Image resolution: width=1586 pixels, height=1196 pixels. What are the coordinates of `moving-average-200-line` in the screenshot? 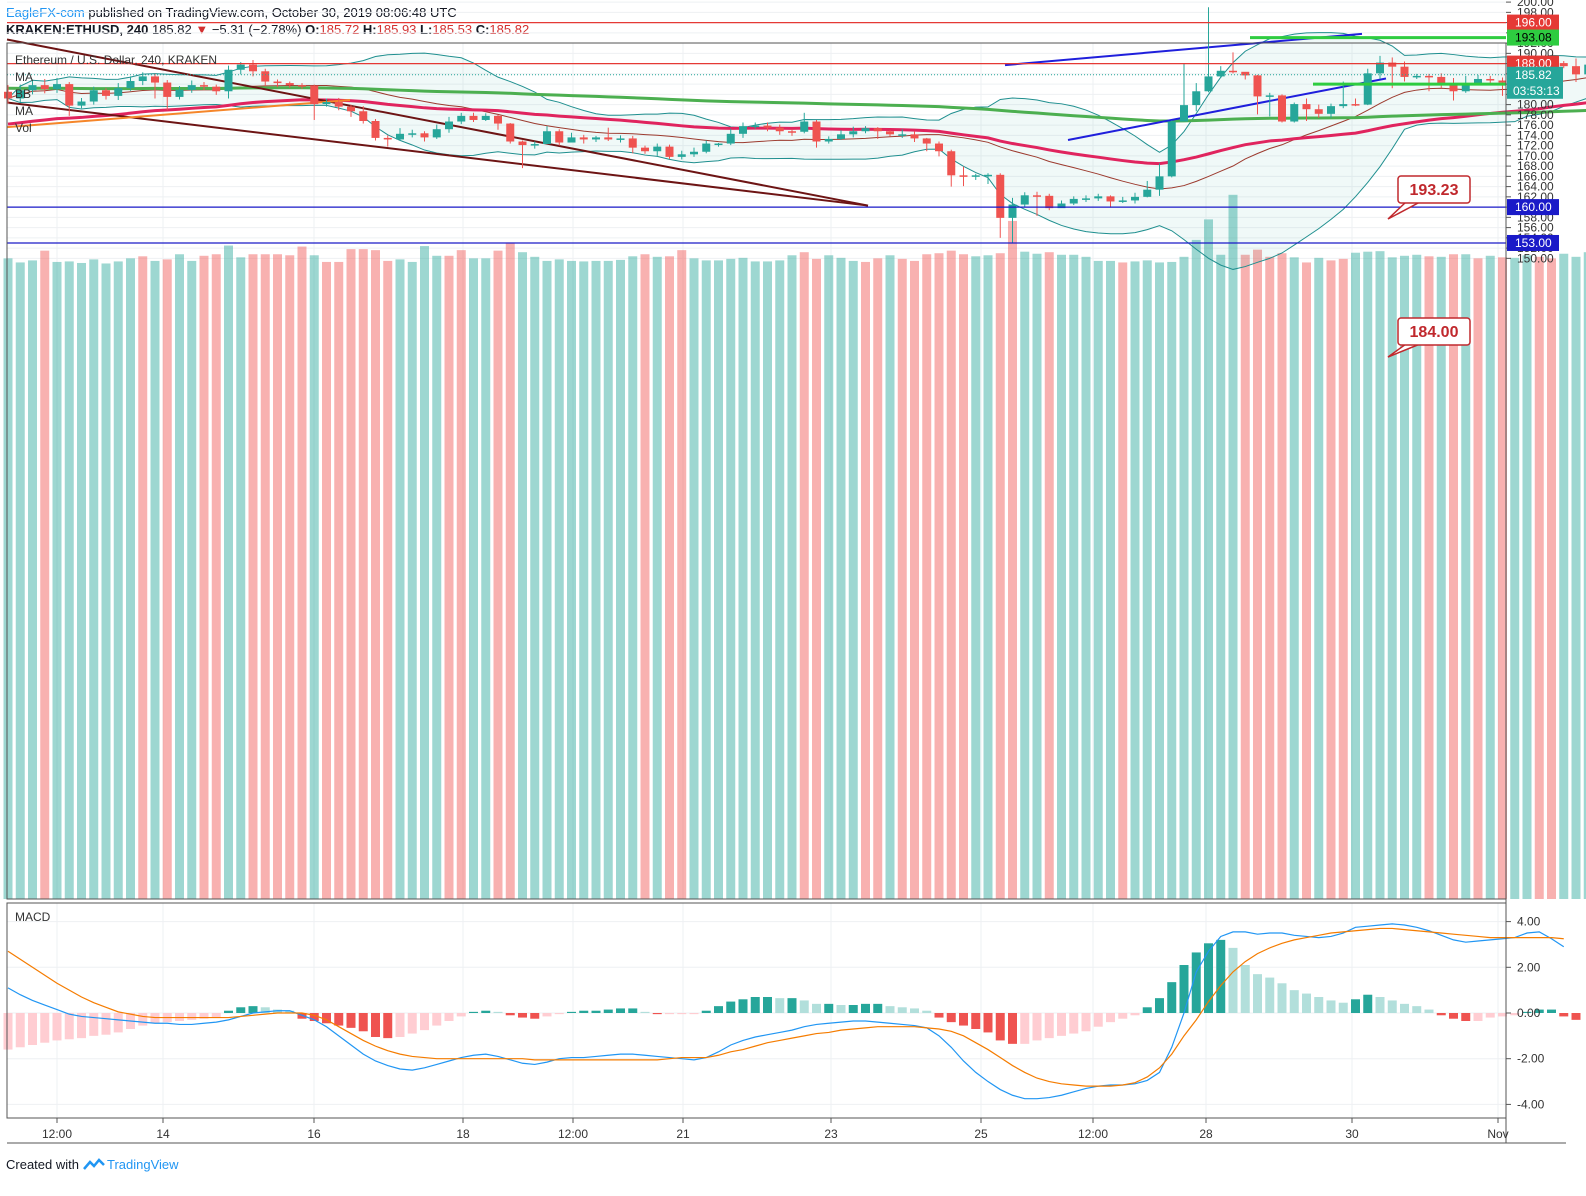 It's located at (796, 104).